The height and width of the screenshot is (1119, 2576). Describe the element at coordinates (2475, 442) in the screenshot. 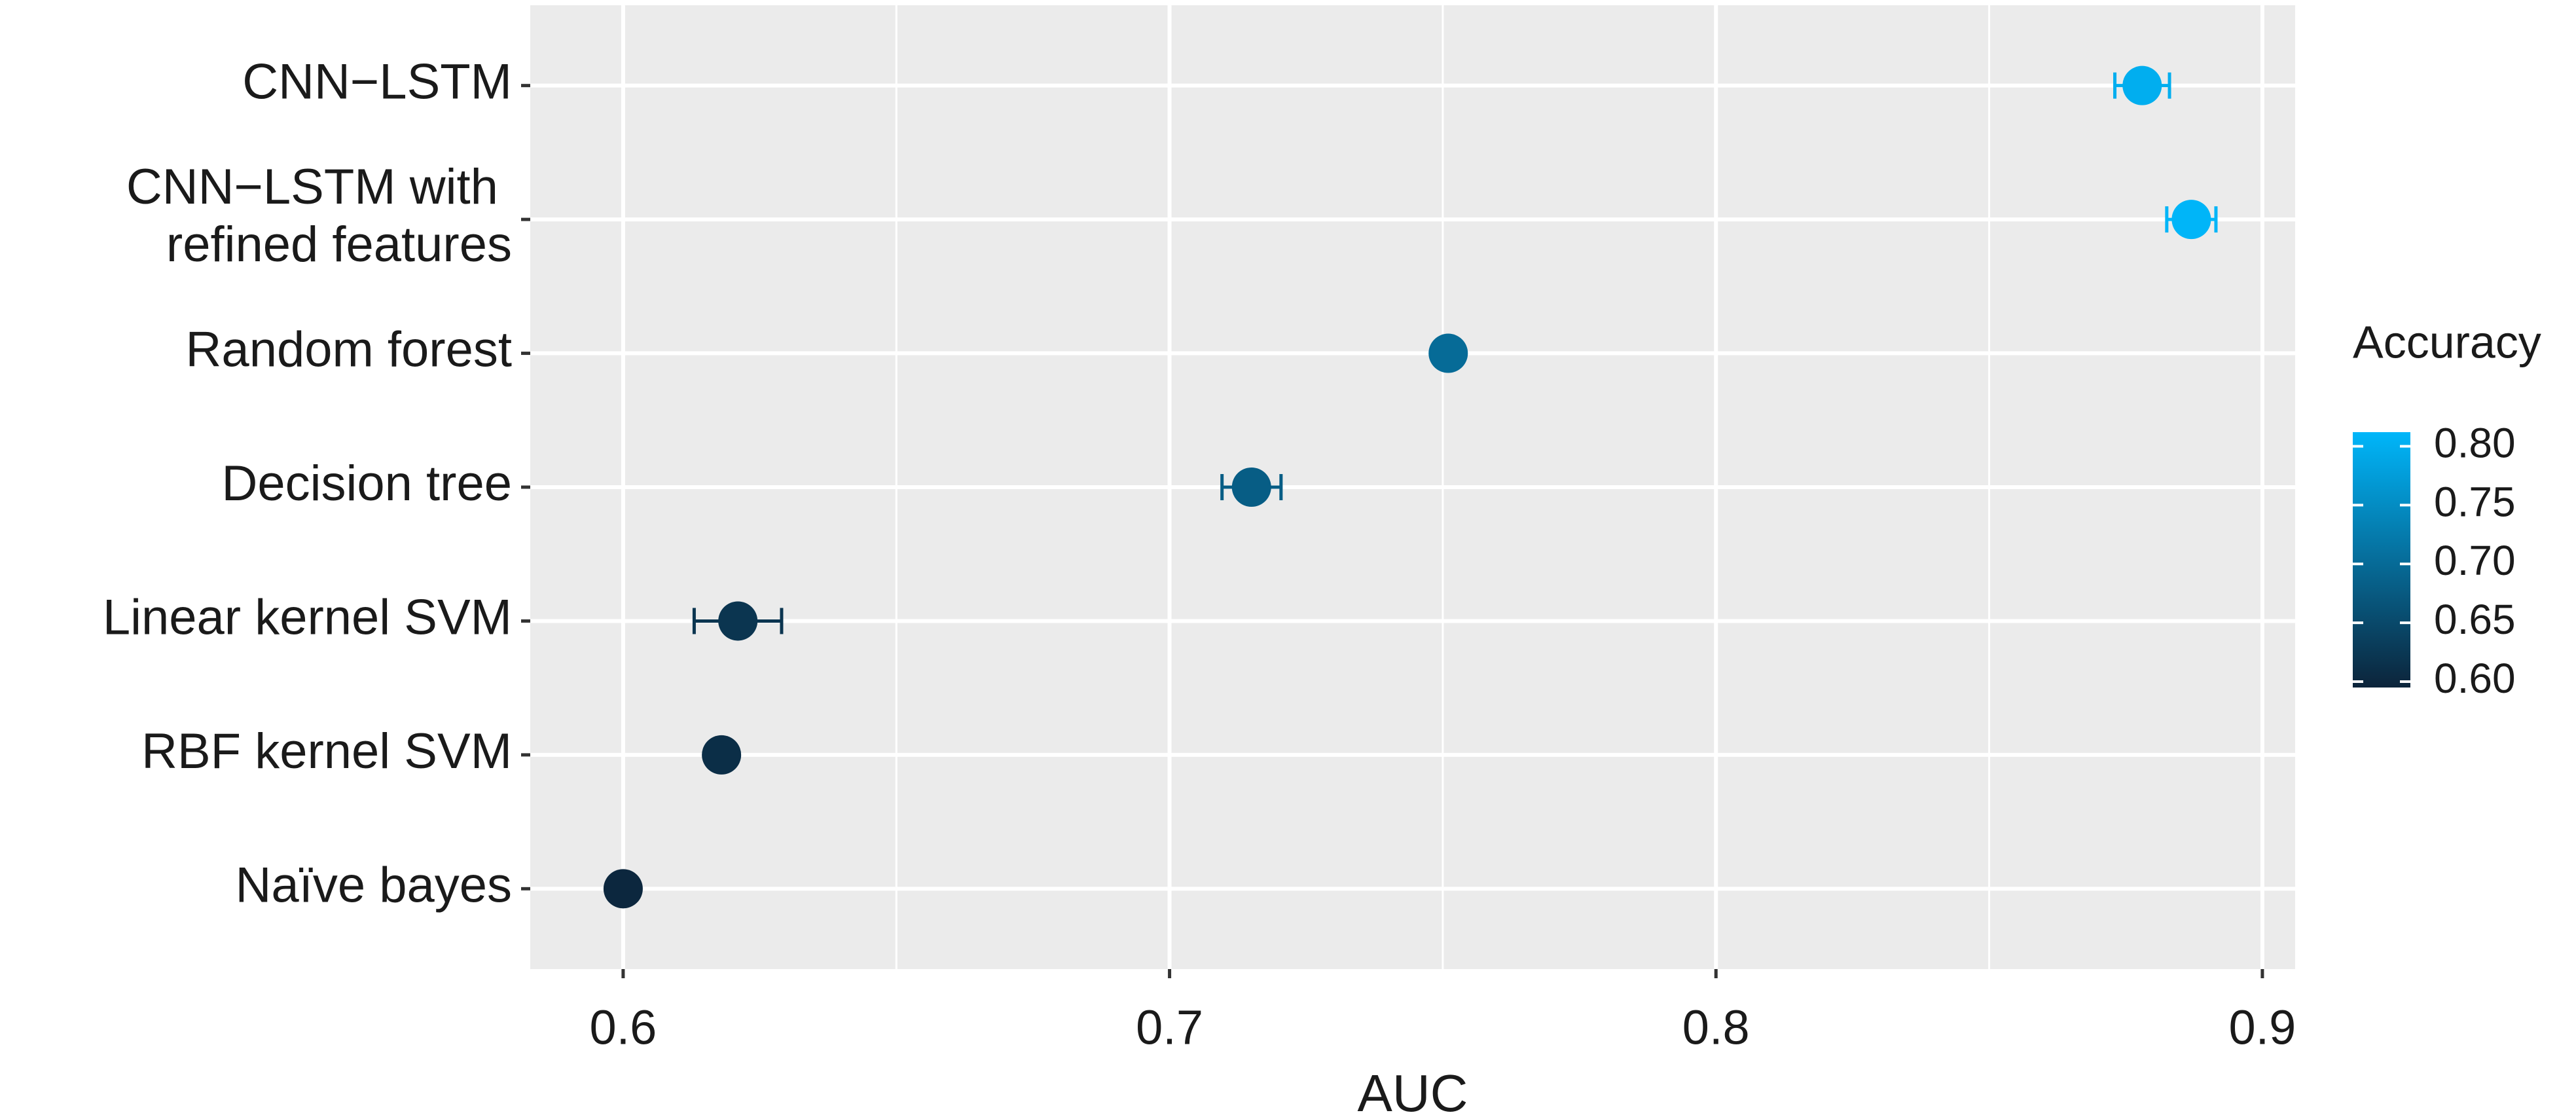

I see `colorbar-label: 0.80` at that location.